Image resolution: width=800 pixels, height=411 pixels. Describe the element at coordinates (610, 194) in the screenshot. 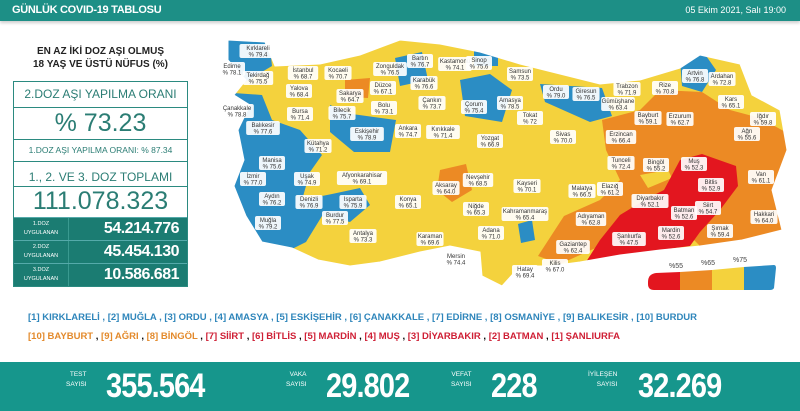

I see `province-value: % 61.2` at that location.